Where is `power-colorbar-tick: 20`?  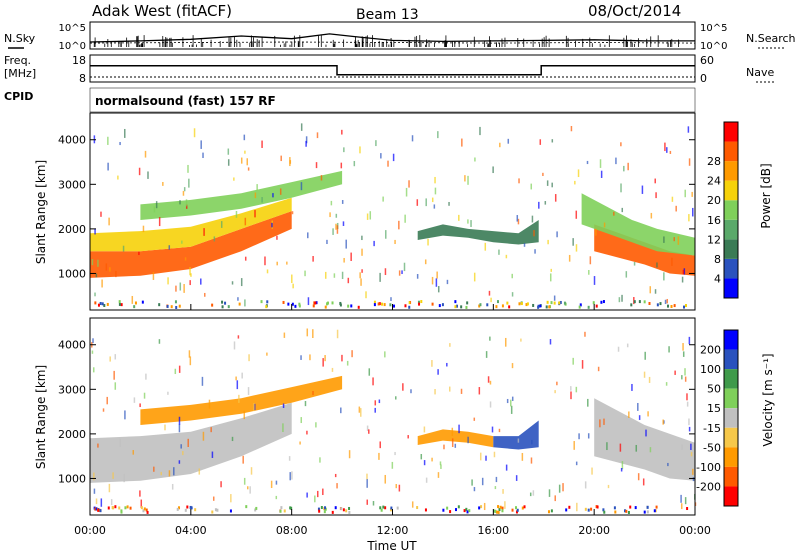 power-colorbar-tick: 20 is located at coordinates (714, 200).